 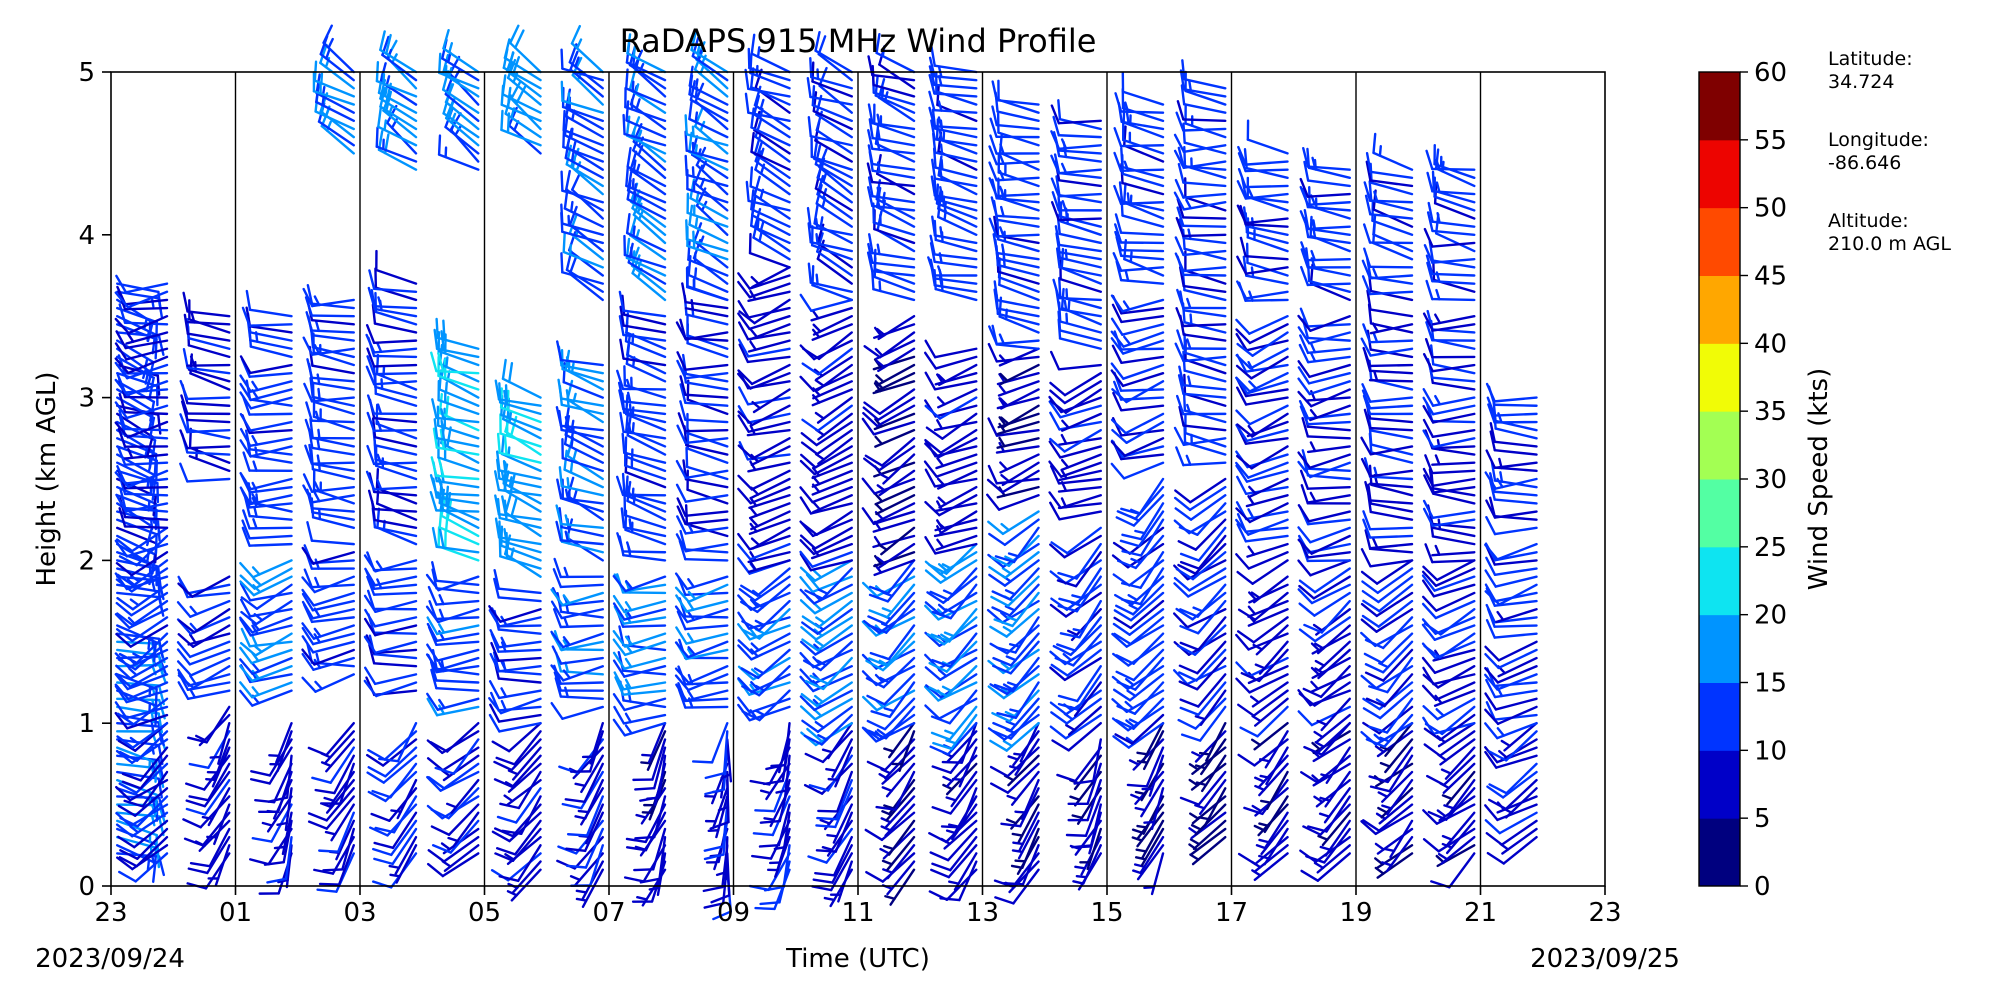 I want to click on colorbar-tick-label: 20, so click(x=1770, y=616).